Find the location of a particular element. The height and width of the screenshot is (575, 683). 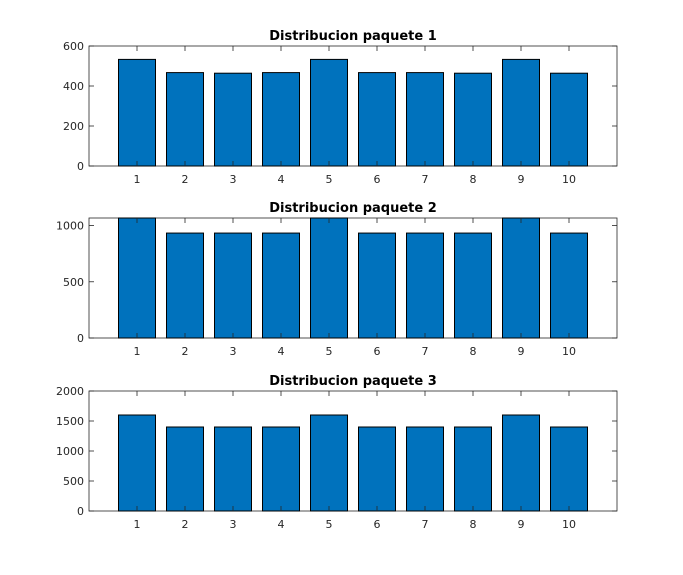

chart-title: Distribucion paquete 1 is located at coordinates (353, 36).